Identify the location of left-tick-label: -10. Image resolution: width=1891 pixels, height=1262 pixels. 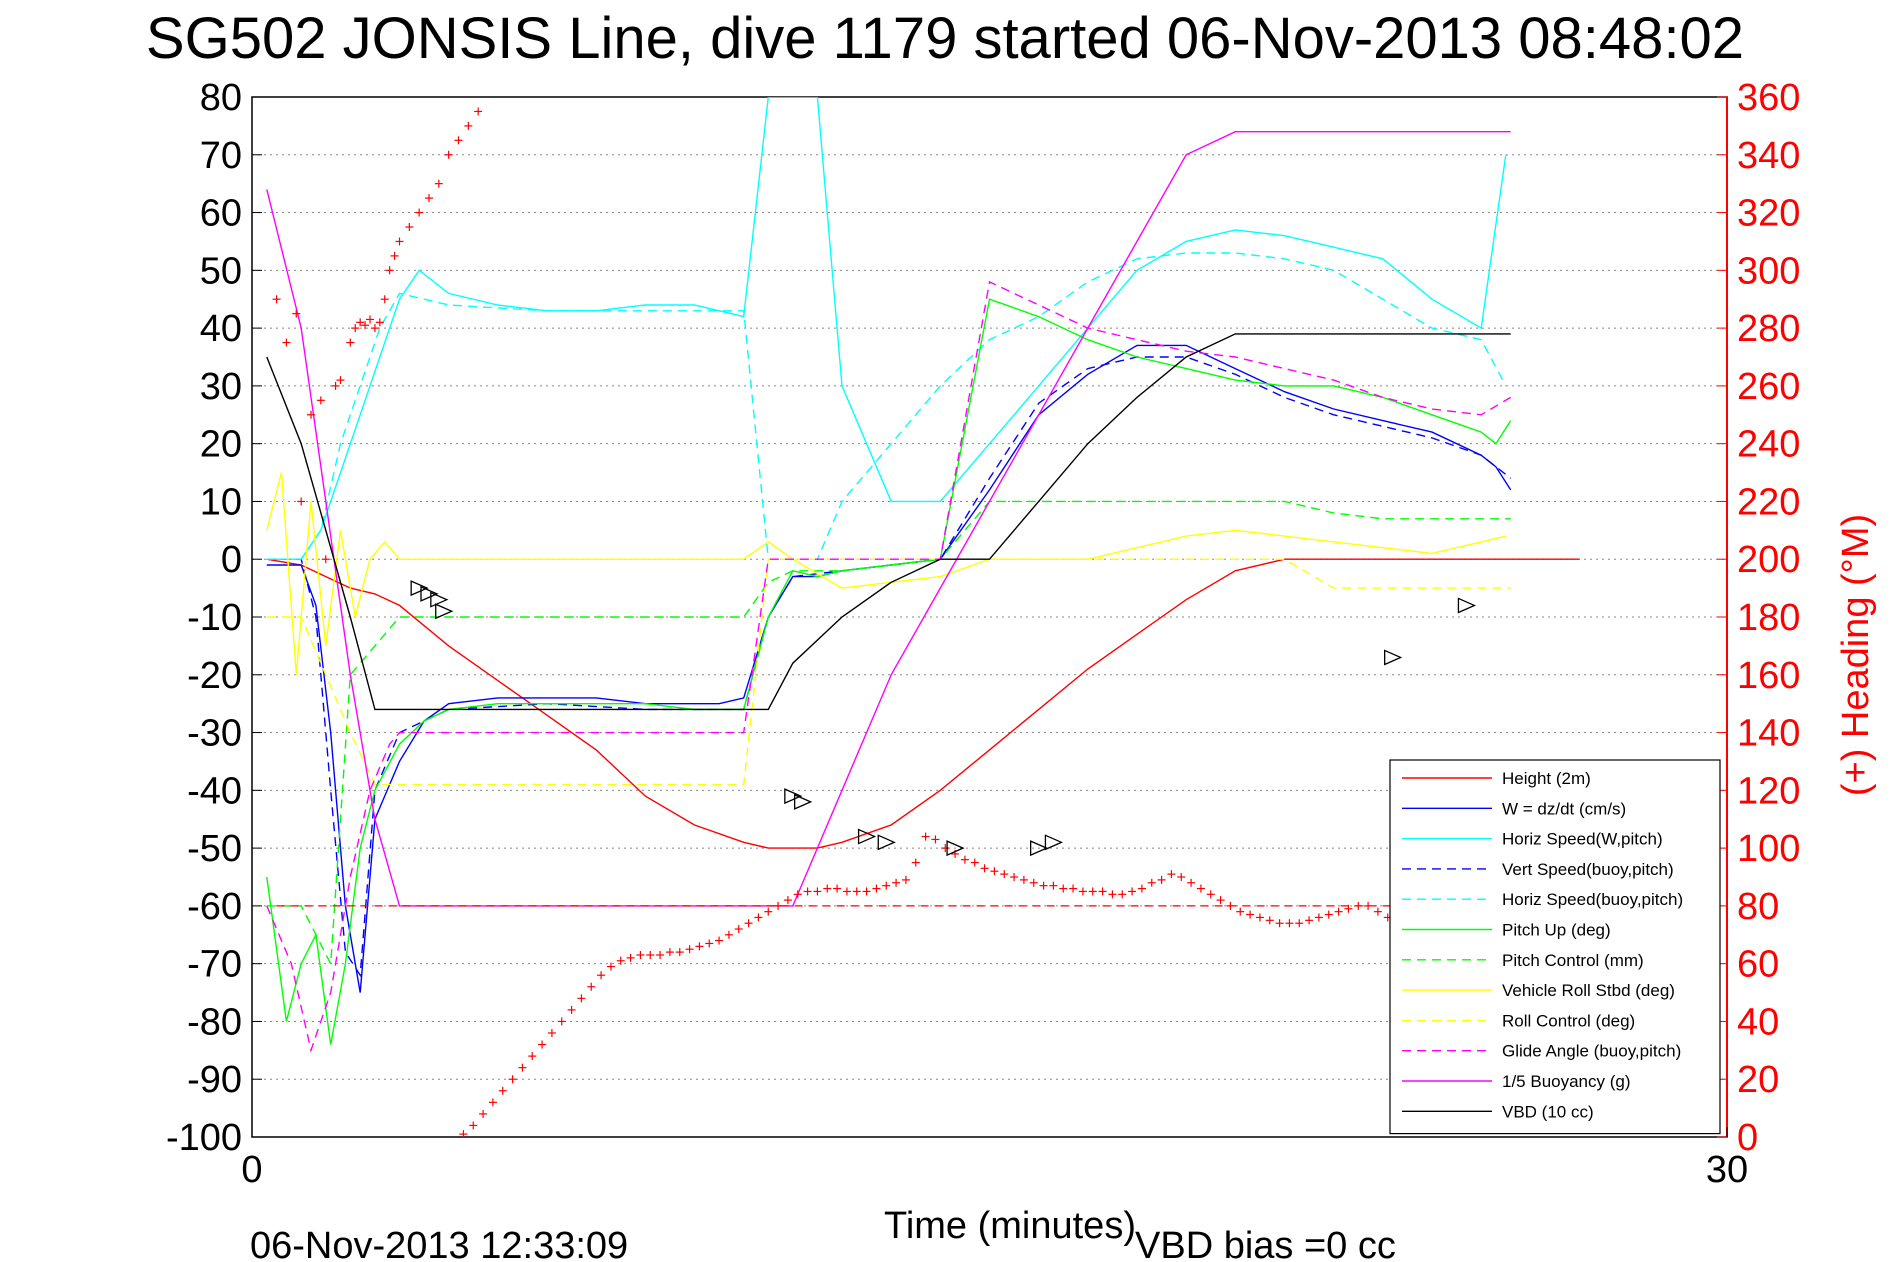
(214, 618).